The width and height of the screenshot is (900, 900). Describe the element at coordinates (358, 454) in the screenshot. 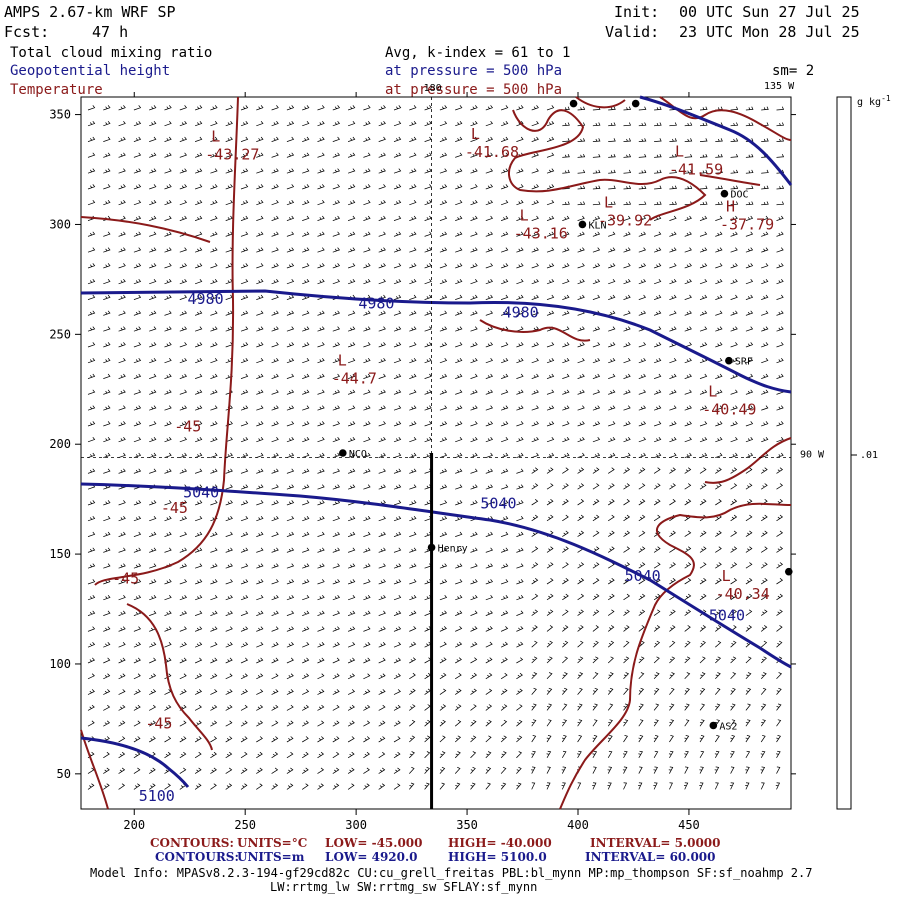

I see `station-label: NCO` at that location.